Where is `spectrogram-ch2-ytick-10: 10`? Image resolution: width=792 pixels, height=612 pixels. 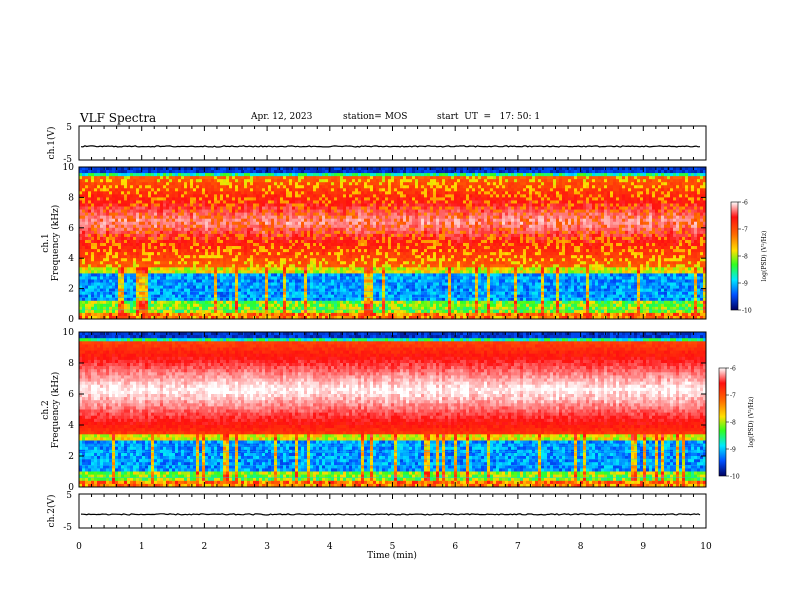 spectrogram-ch2-ytick-10: 10 is located at coordinates (69, 333).